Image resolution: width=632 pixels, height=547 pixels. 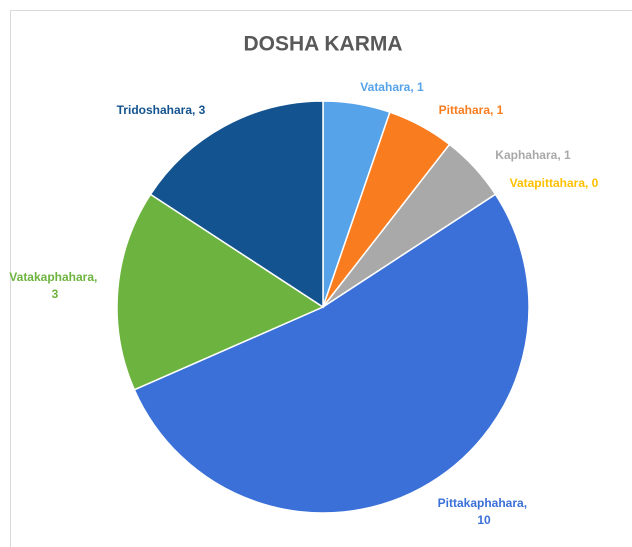 I want to click on data-label: Vatahara, 1, so click(x=392, y=87).